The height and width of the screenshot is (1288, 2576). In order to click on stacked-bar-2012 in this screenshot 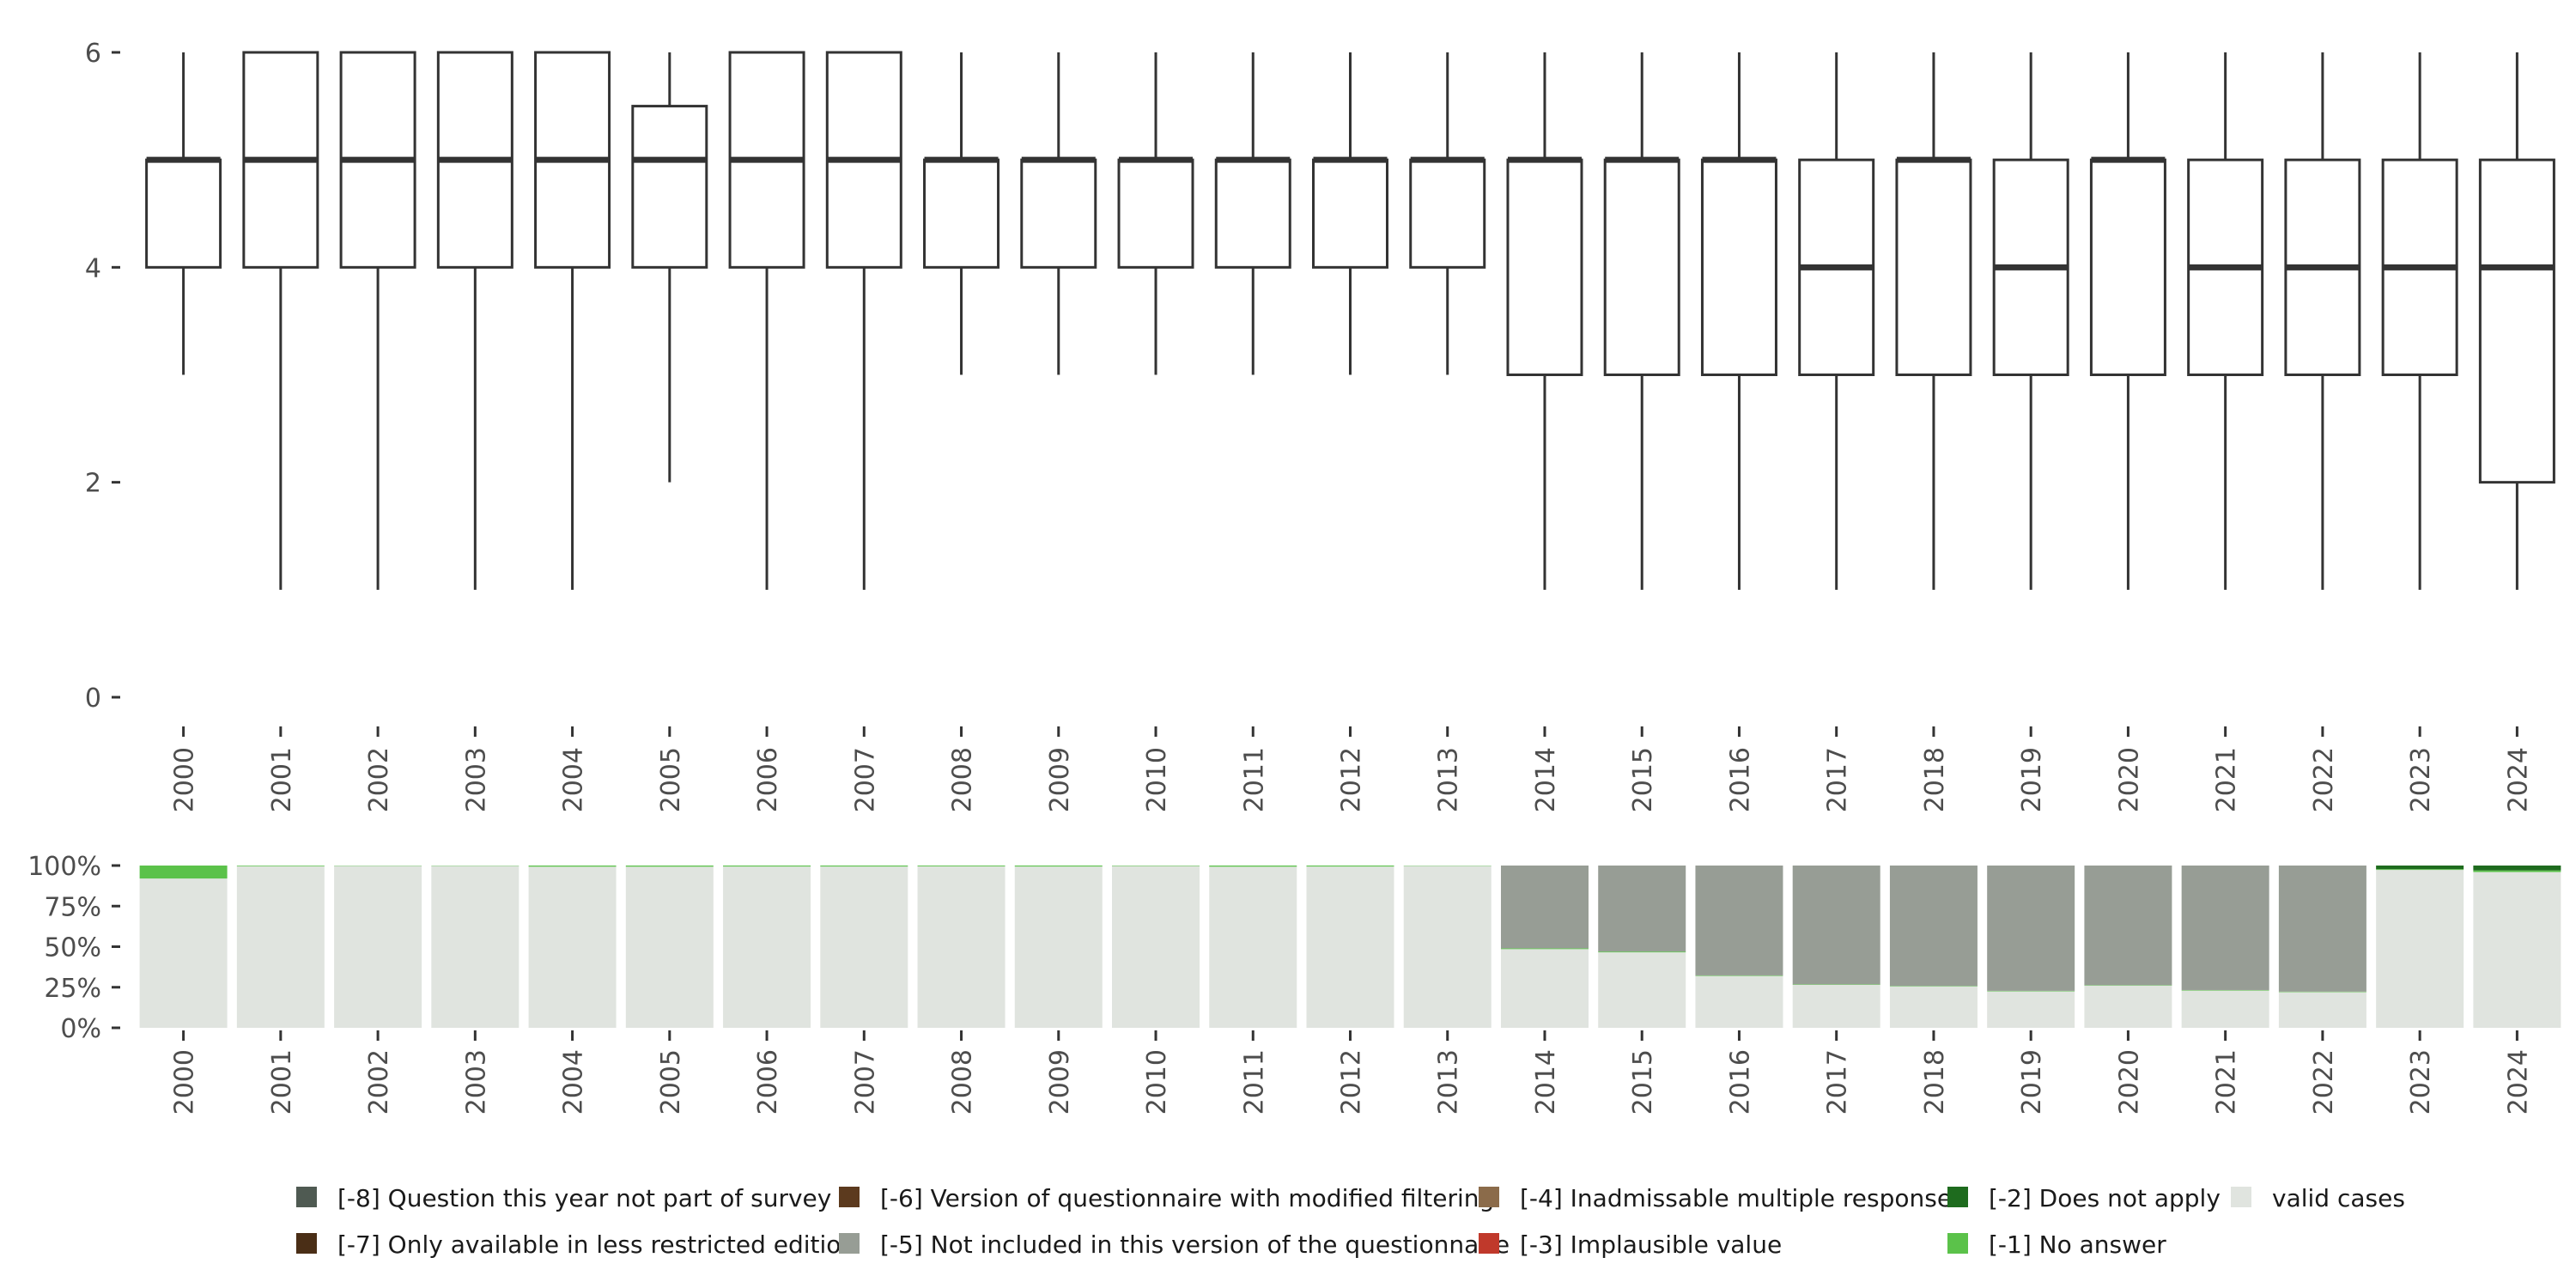, I will do `click(1350, 947)`.